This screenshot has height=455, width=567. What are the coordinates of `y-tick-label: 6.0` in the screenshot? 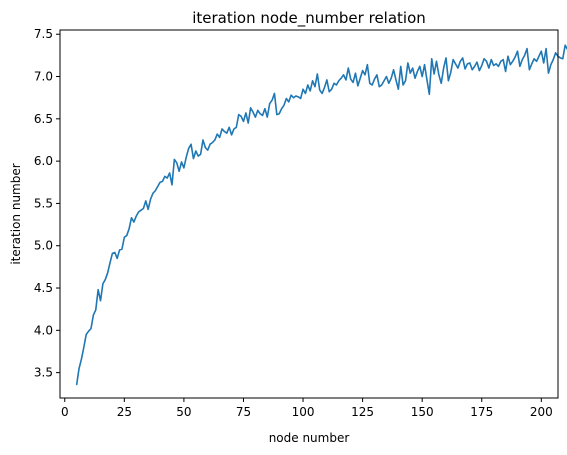 It's located at (43, 161).